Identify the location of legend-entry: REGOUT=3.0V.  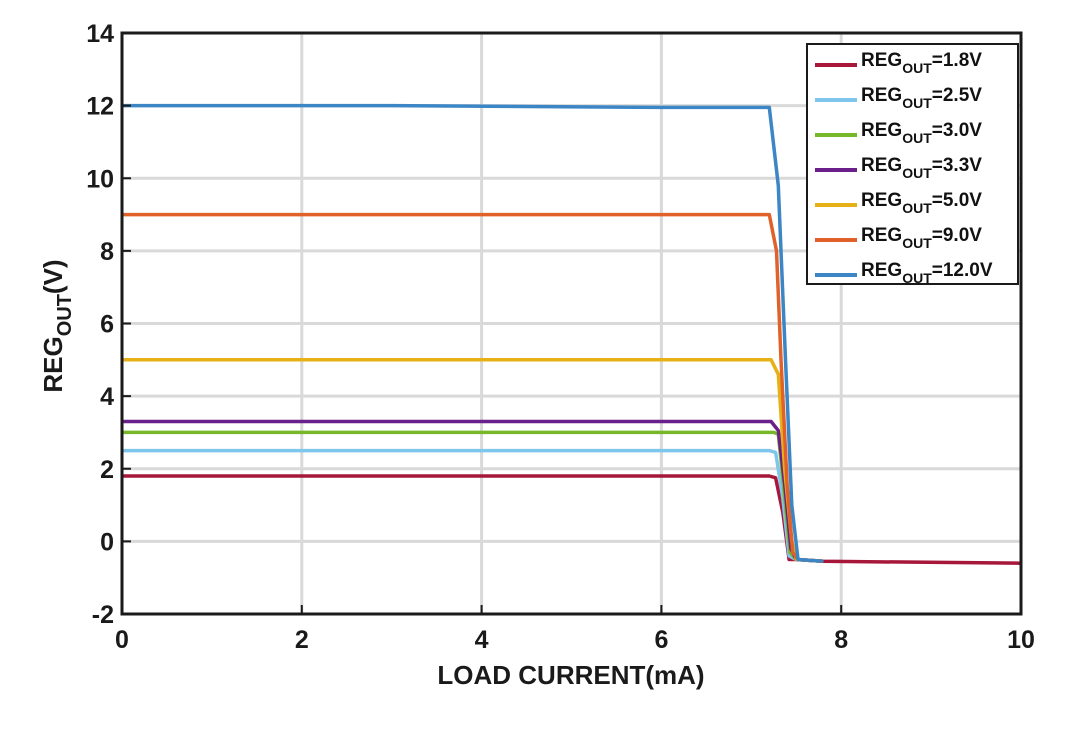
(921, 133).